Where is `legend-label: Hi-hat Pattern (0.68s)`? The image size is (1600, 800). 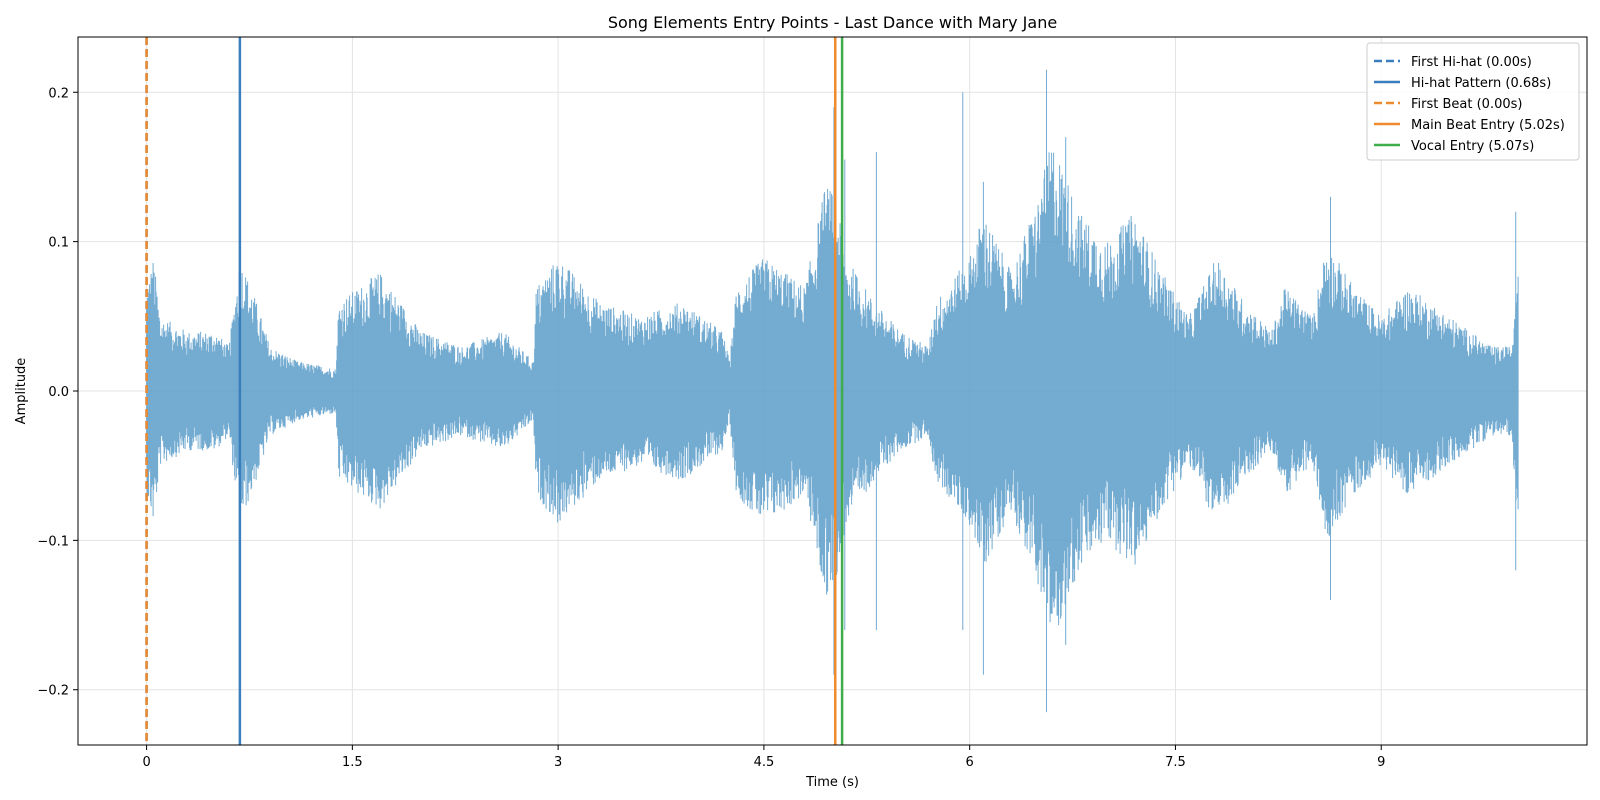
legend-label: Hi-hat Pattern (0.68s) is located at coordinates (1481, 83).